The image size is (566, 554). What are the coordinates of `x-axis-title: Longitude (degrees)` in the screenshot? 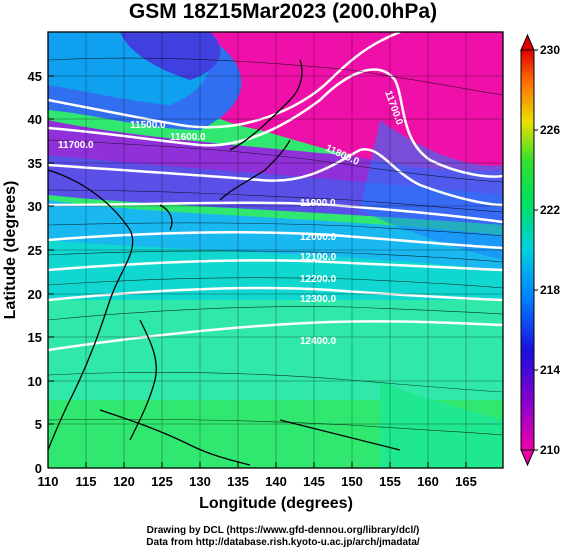 It's located at (276, 503).